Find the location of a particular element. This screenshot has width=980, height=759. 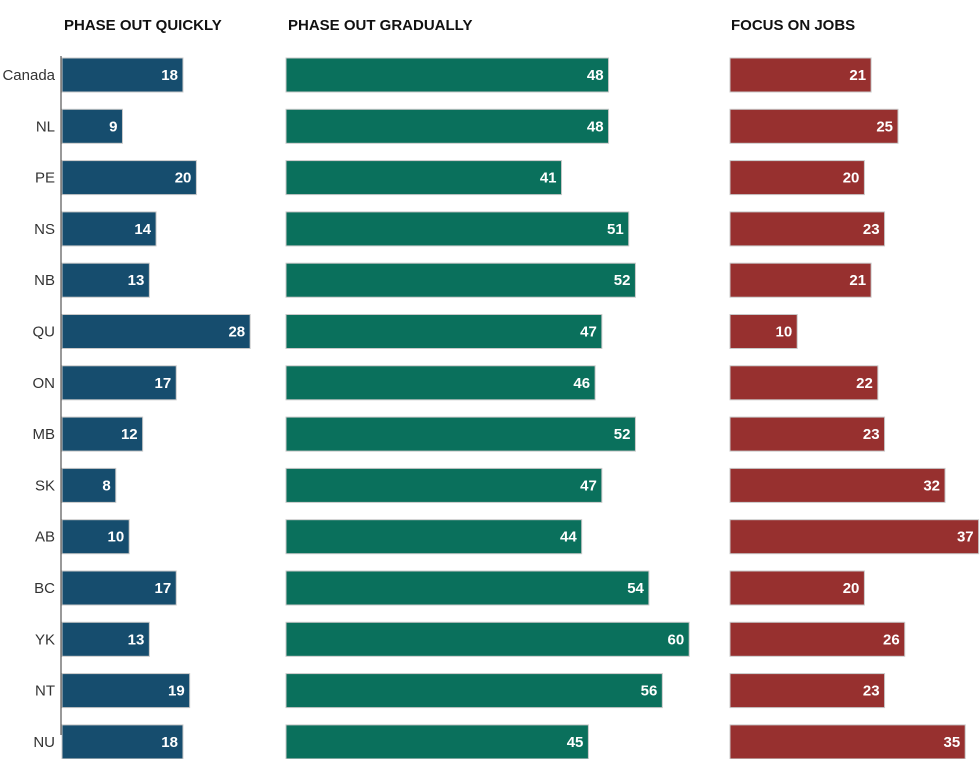

bar-focus-on-jobs-qu is located at coordinates (763, 331).